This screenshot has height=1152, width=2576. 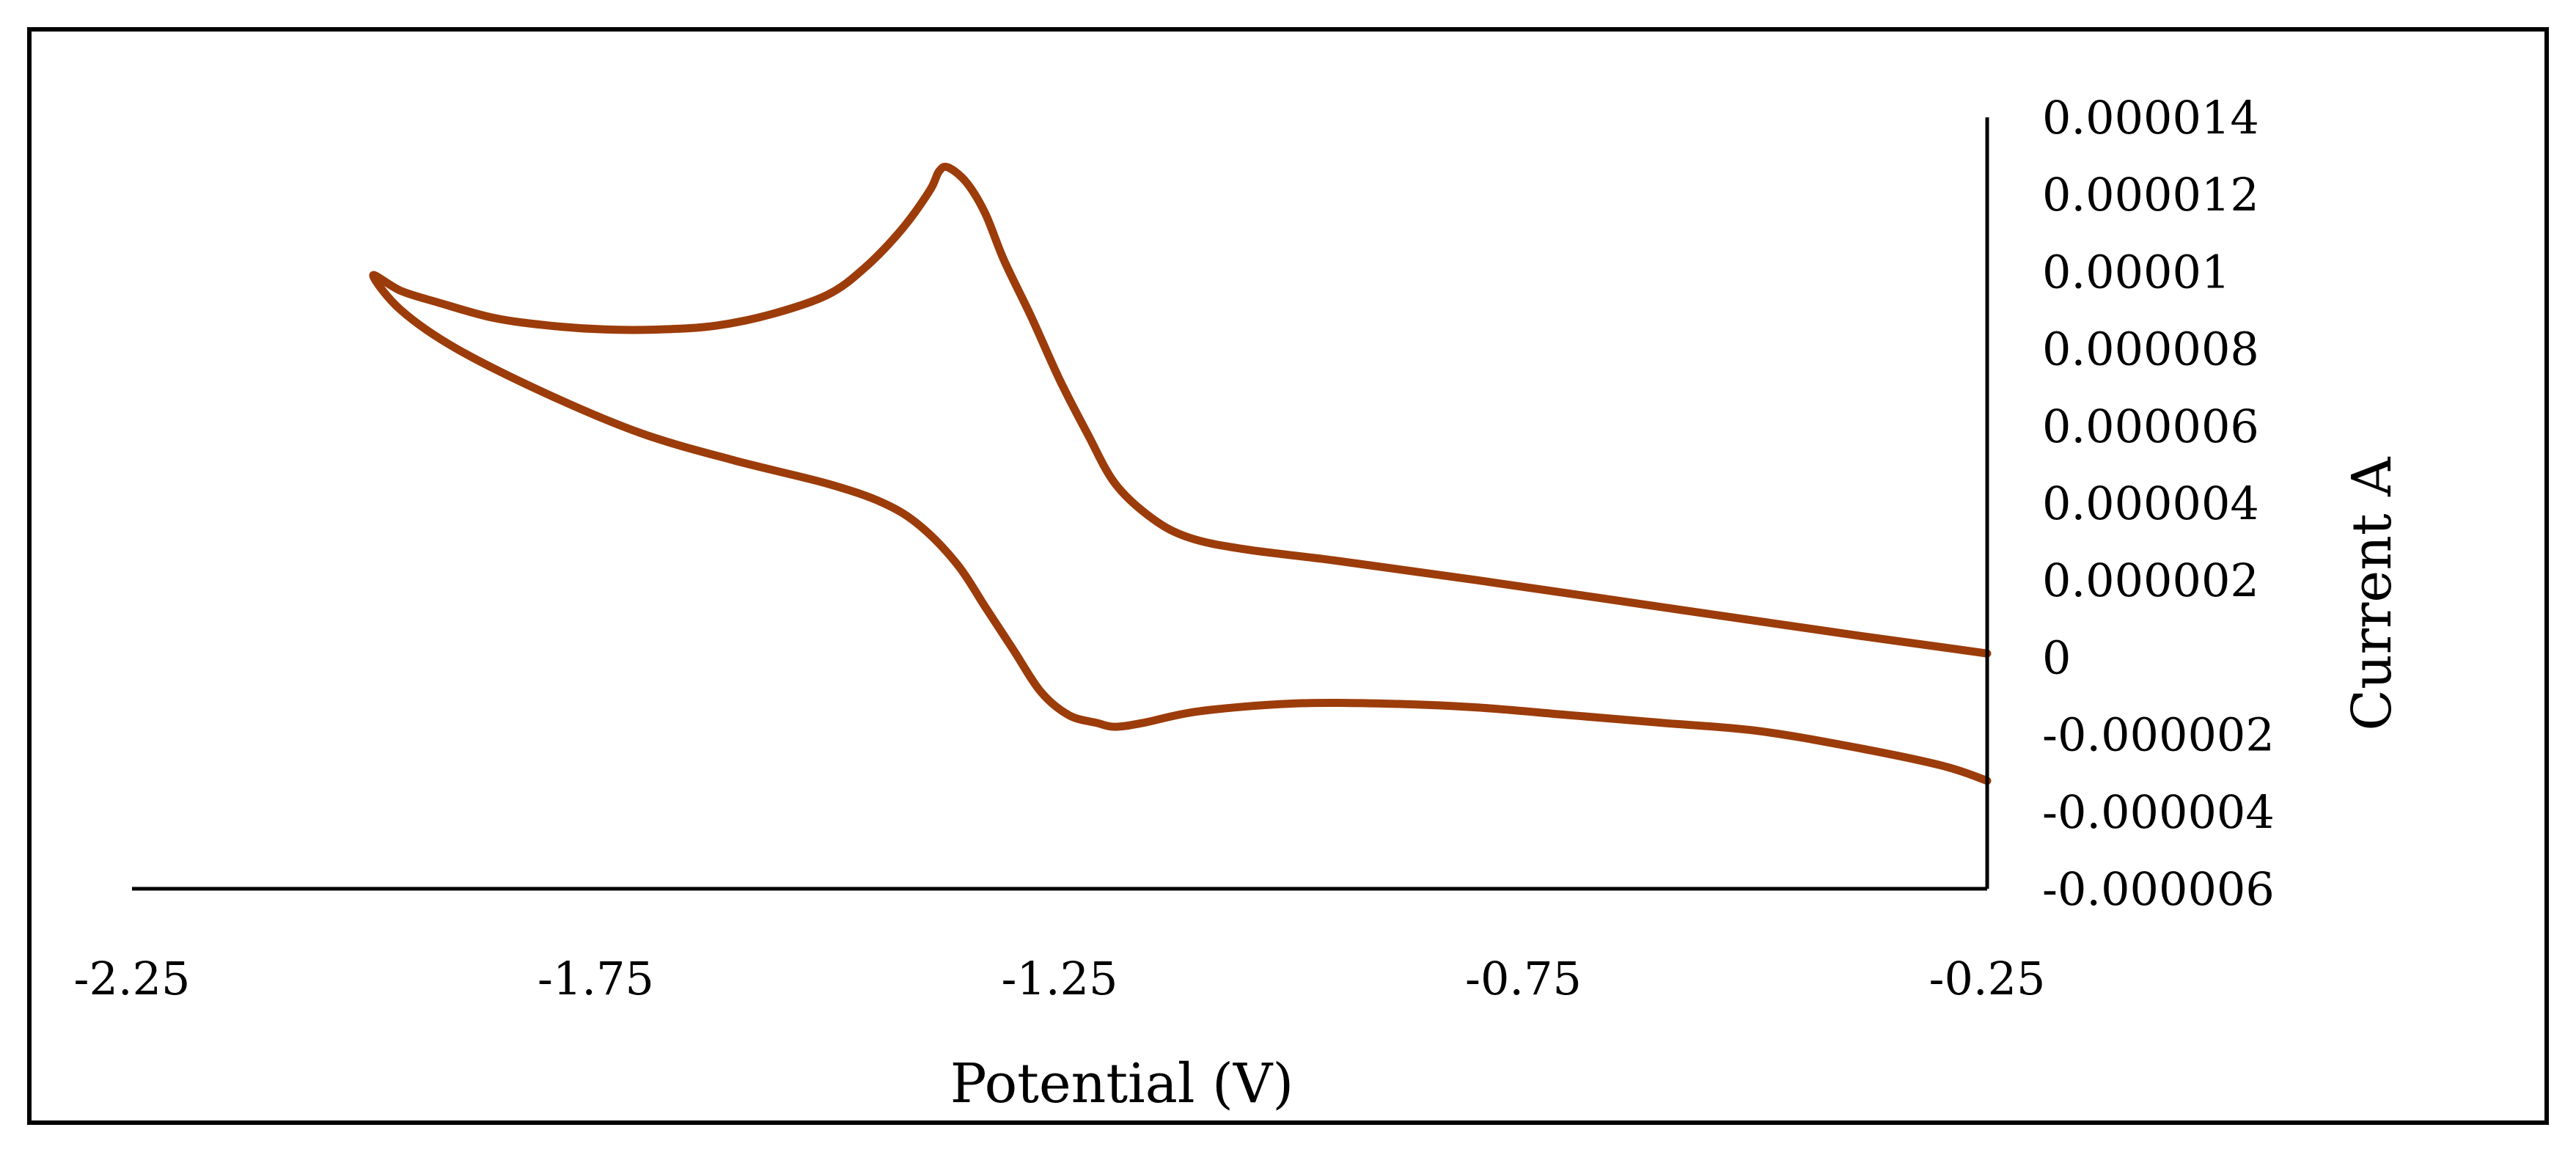 What do you see at coordinates (1987, 978) in the screenshot?
I see `x-tick-label: -0.25` at bounding box center [1987, 978].